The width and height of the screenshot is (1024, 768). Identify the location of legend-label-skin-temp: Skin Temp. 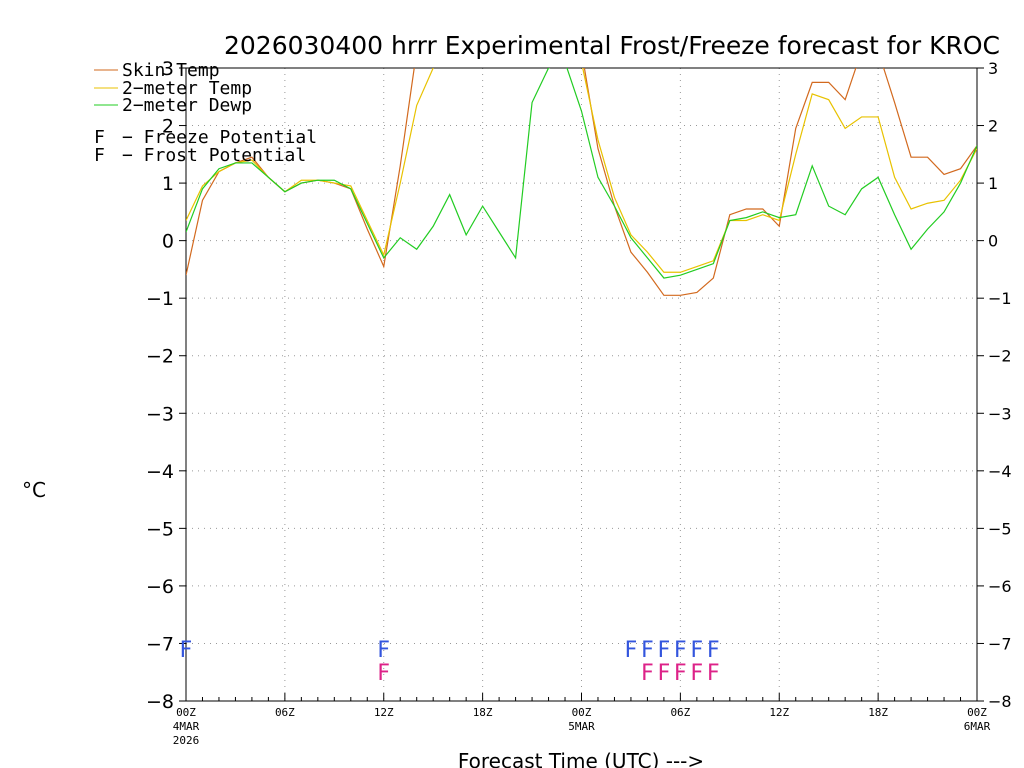
(171, 70).